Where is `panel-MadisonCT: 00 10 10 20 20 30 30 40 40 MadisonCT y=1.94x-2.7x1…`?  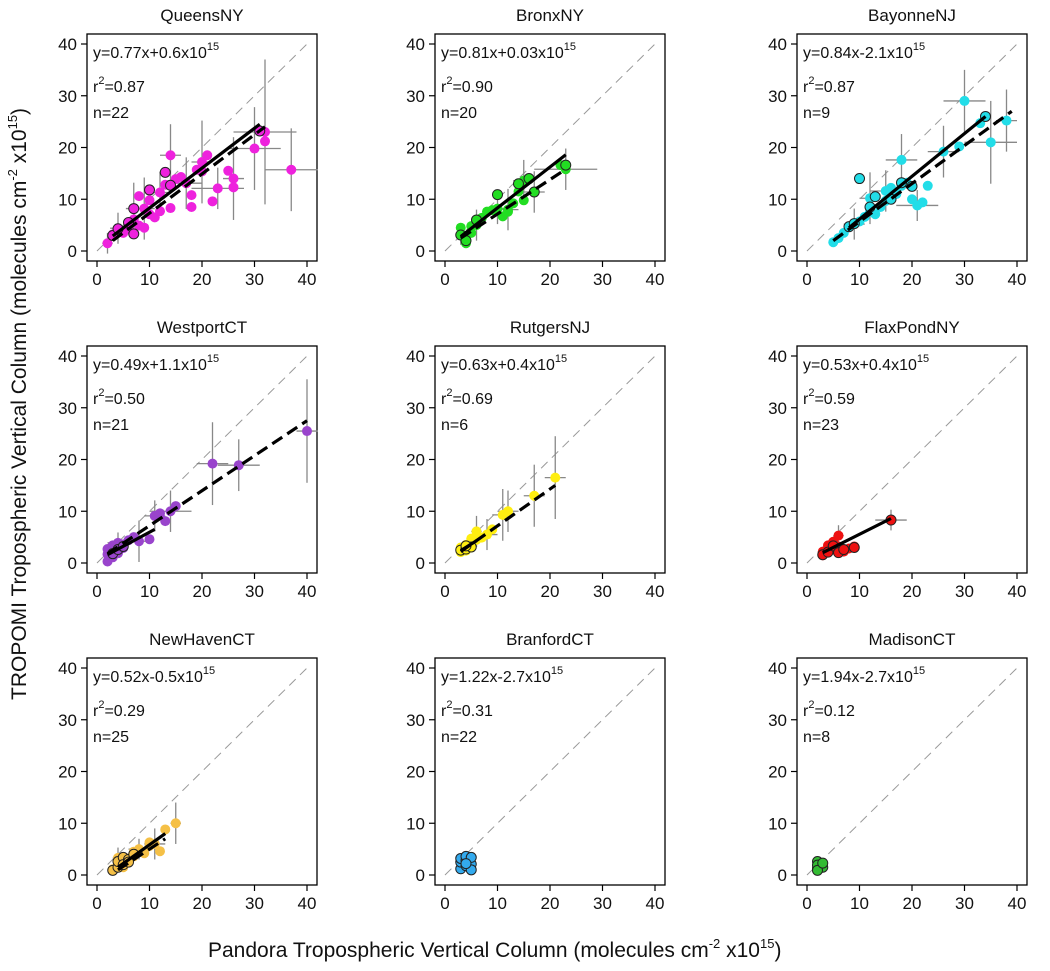
panel-MadisonCT: 00 10 10 20 20 30 30 40 40 MadisonCT y=1.94x-2.7x1… is located at coordinates (898, 771).